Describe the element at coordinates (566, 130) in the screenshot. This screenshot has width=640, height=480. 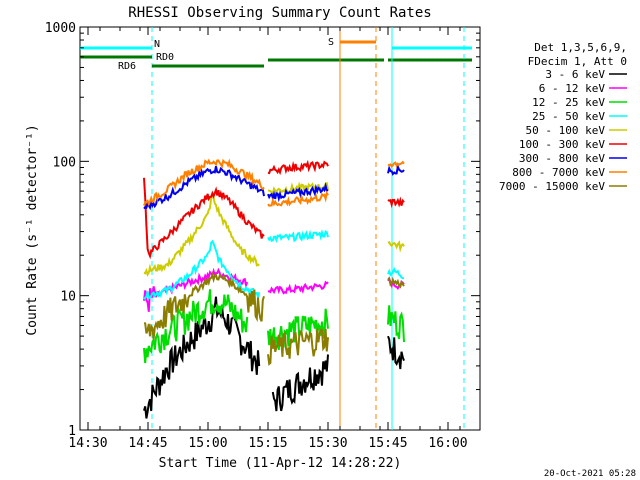
I see `legend-label-5: 50 - 100 keV` at that location.